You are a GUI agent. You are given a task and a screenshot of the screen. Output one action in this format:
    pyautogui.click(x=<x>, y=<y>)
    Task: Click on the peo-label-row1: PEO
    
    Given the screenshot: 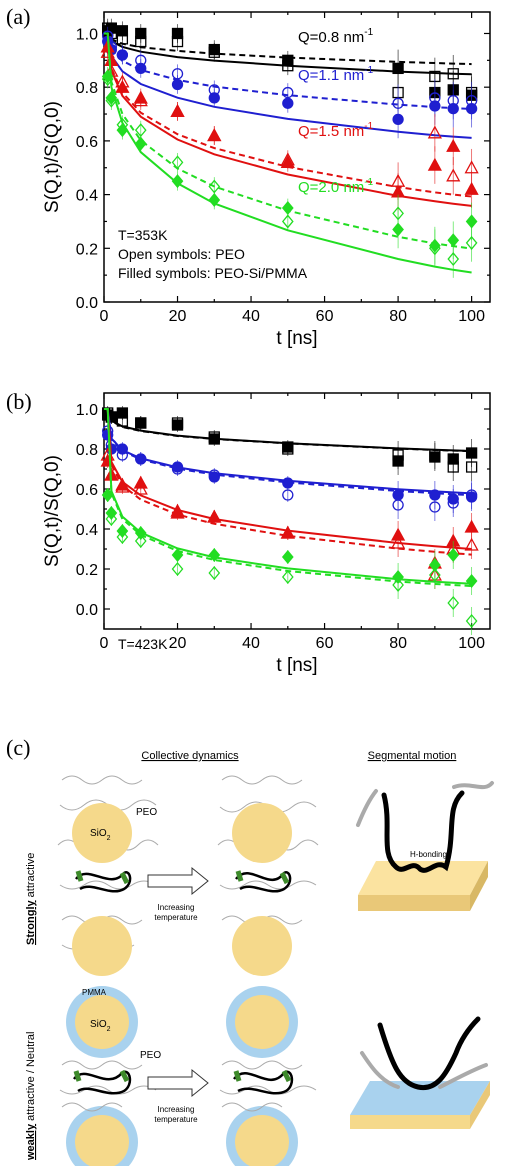 What is the action you would take?
    pyautogui.click(x=146, y=812)
    